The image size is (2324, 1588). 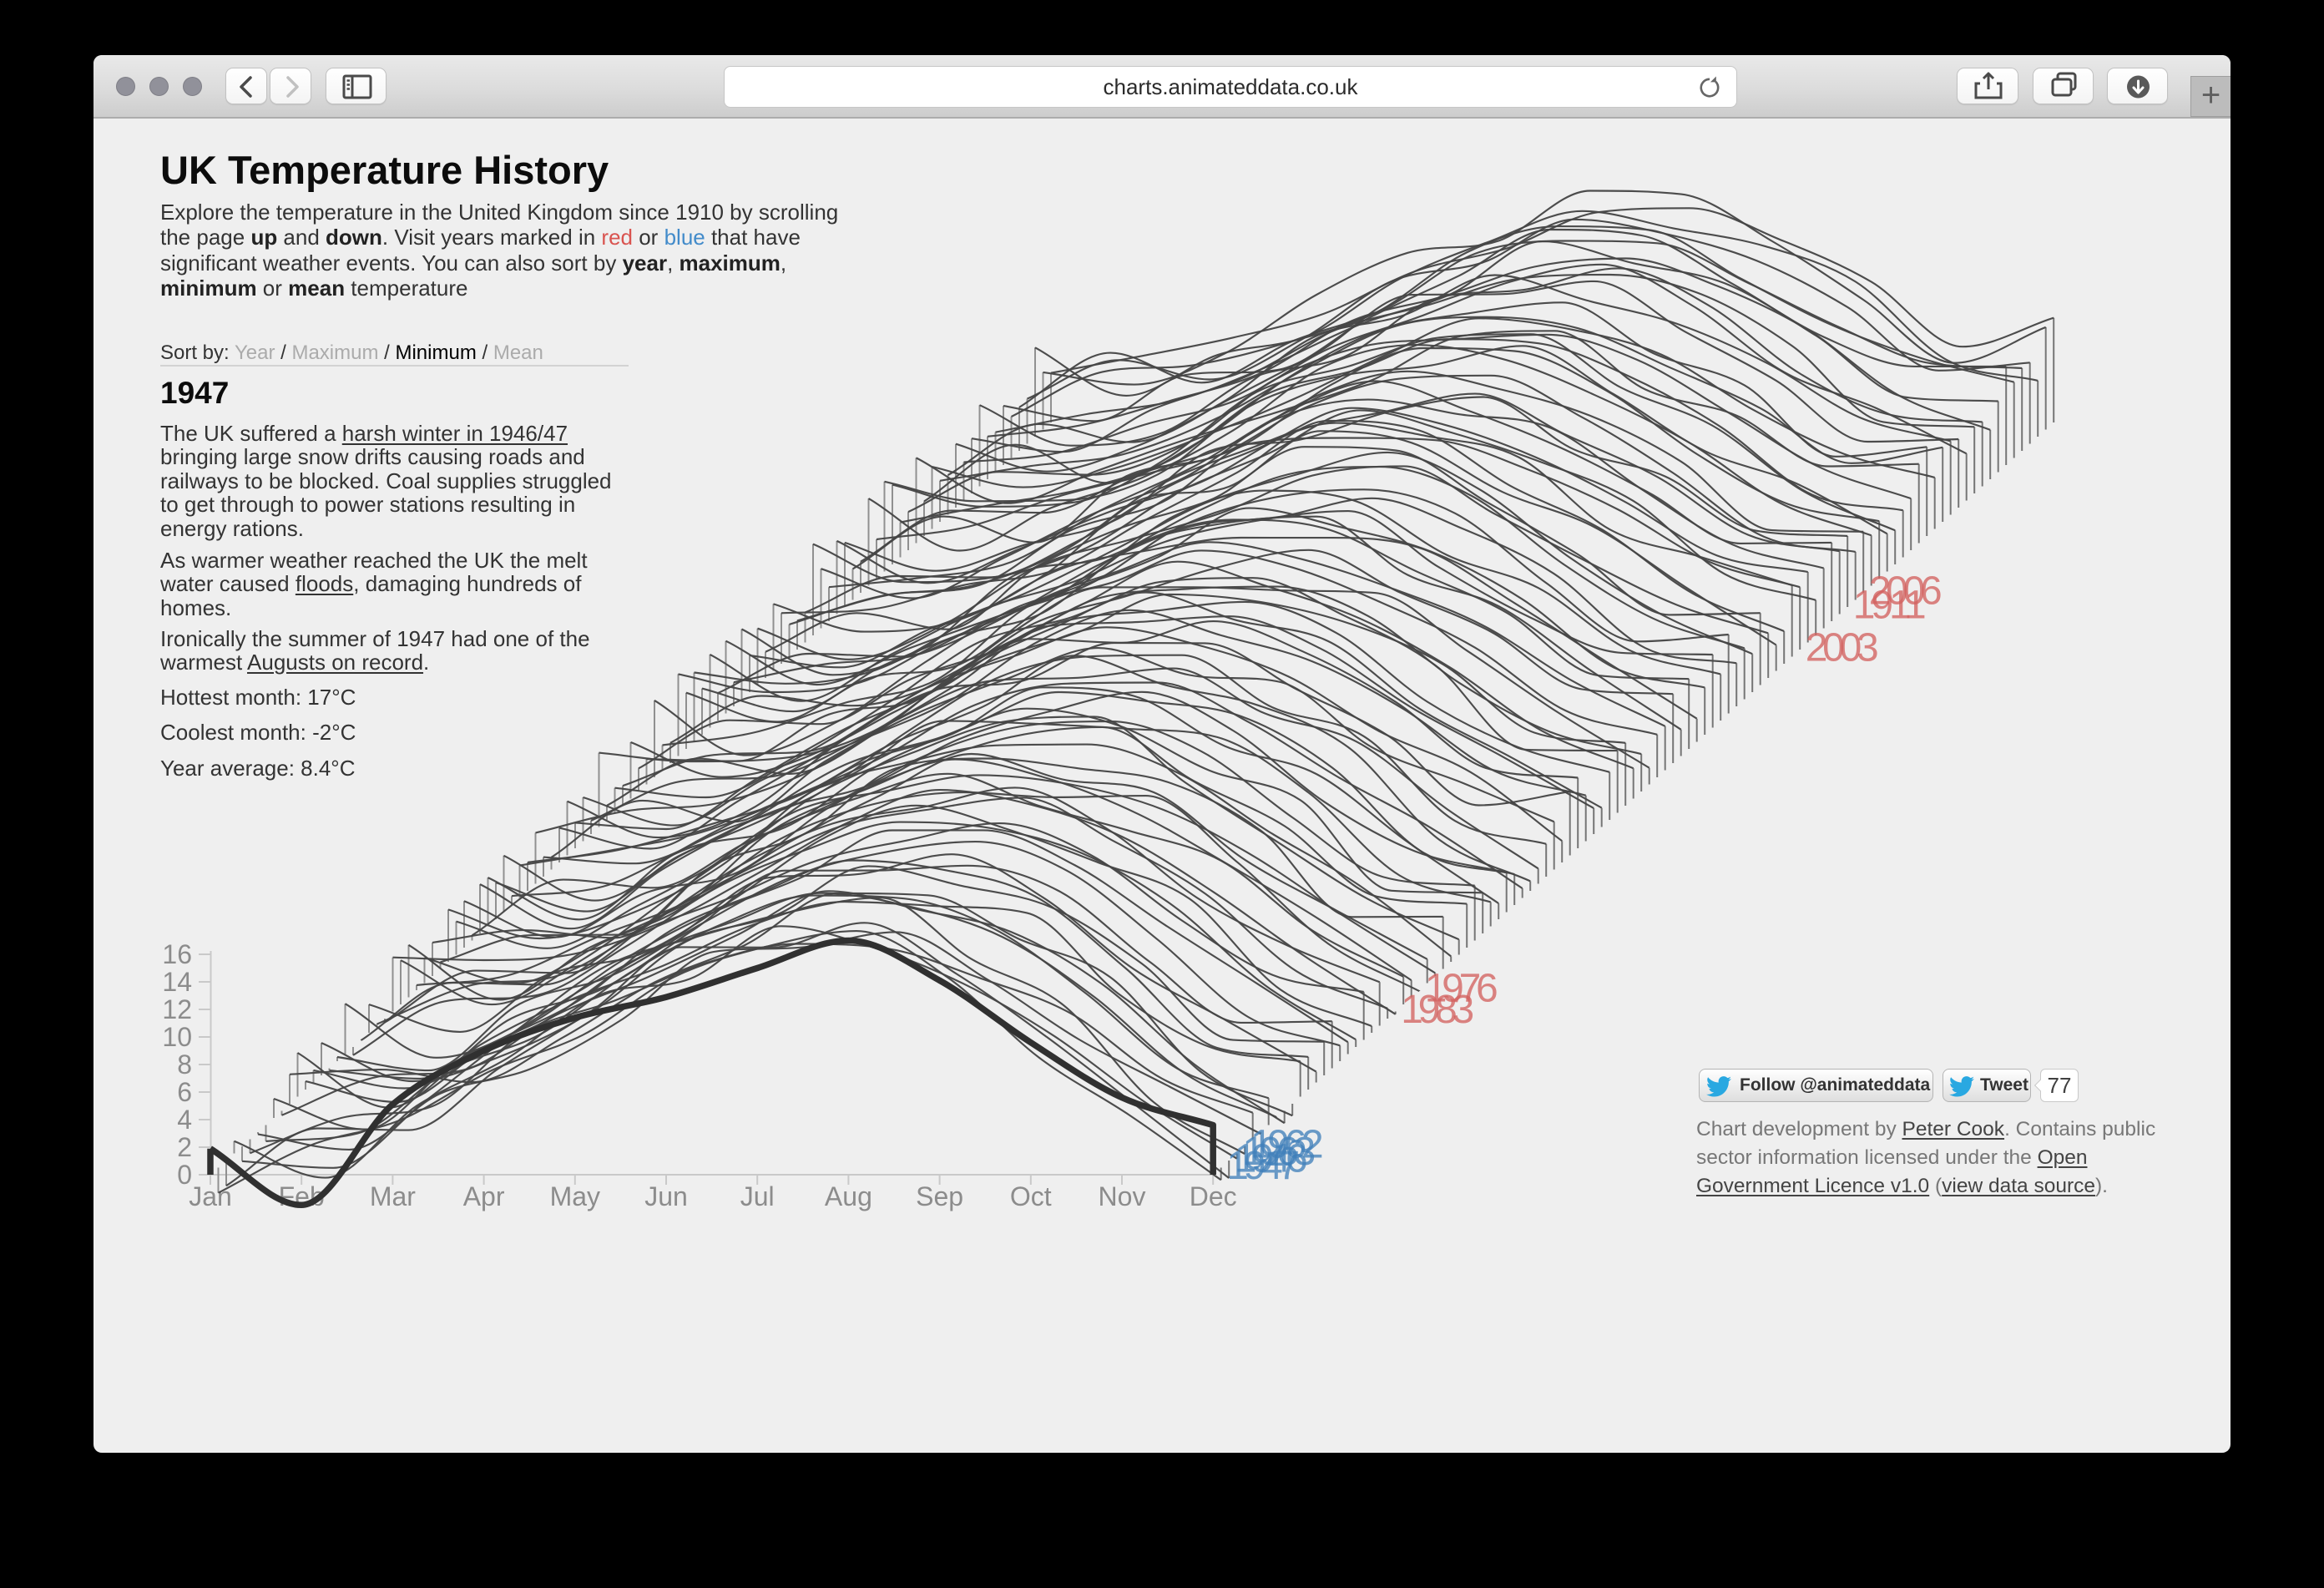 I want to click on svg-text: 2006, so click(x=1906, y=591).